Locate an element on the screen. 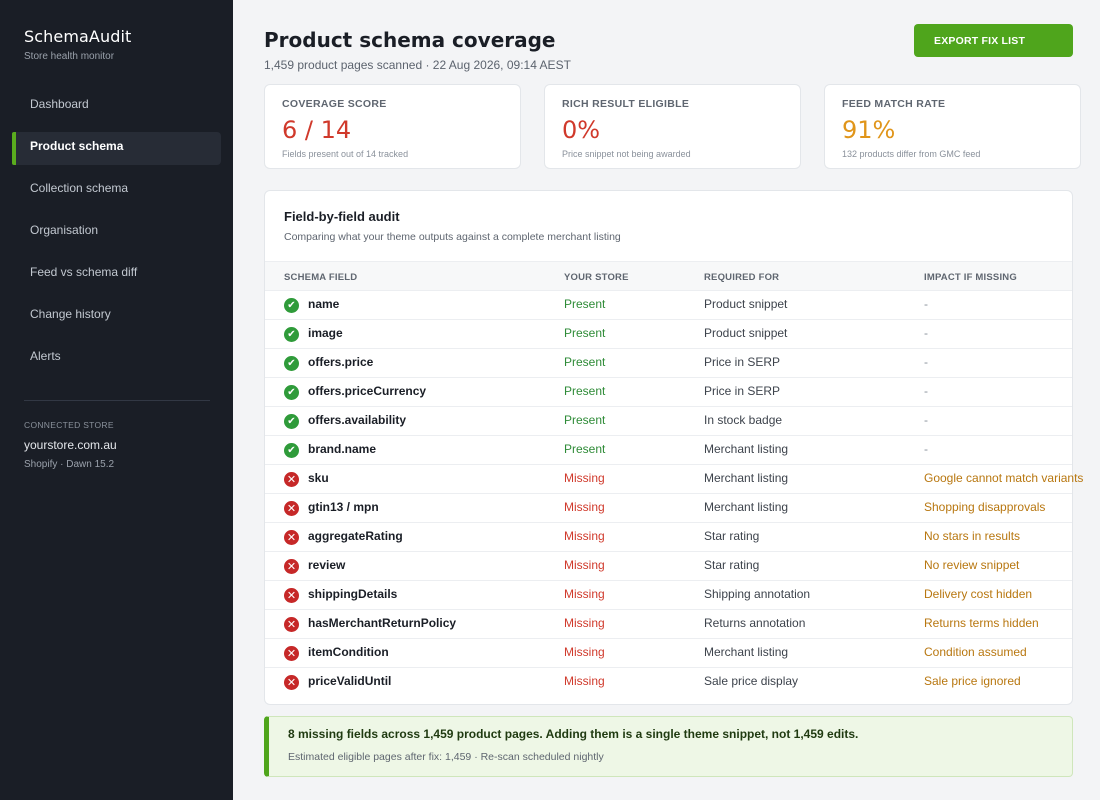 The height and width of the screenshot is (800, 1100). metric-label: COVERAGE SCORE is located at coordinates (334, 104).